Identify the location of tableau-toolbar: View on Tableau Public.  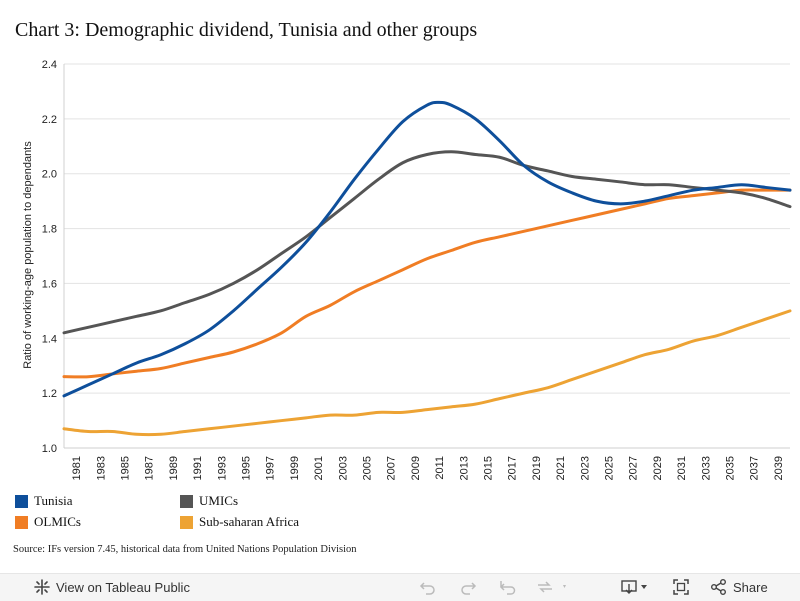
(400, 587).